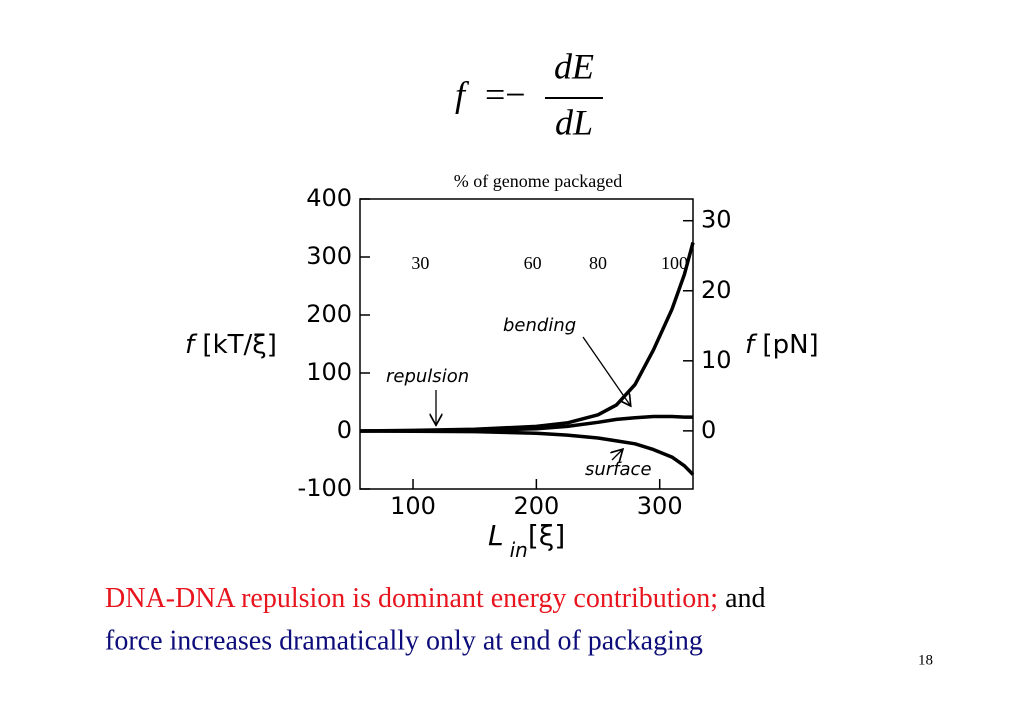 Image resolution: width=1023 pixels, height=708 pixels. What do you see at coordinates (529, 94) in the screenshot?
I see `formula: f =− dE dL` at bounding box center [529, 94].